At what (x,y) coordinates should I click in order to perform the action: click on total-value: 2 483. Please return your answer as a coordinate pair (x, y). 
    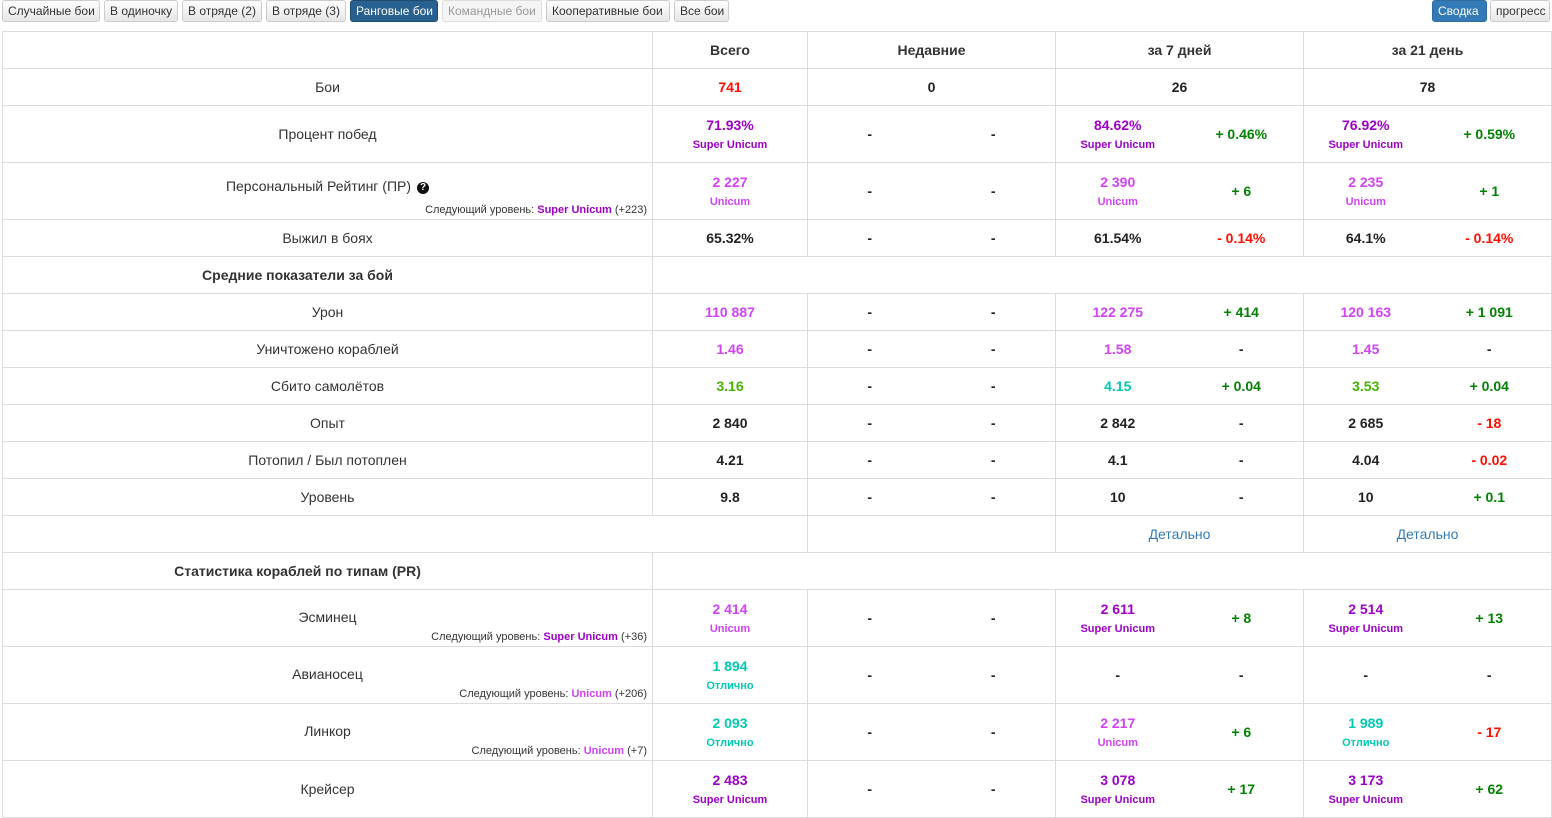
    Looking at the image, I should click on (730, 780).